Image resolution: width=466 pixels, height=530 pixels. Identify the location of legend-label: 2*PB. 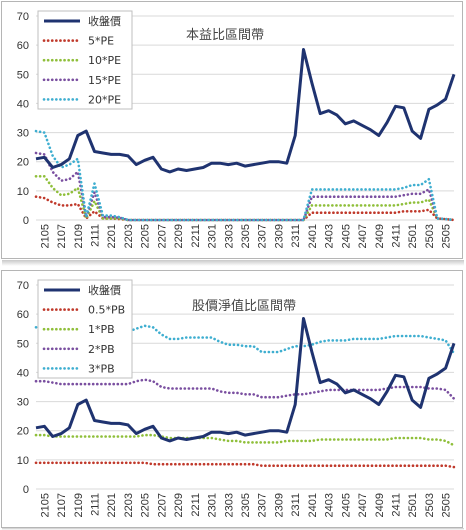
(101, 349).